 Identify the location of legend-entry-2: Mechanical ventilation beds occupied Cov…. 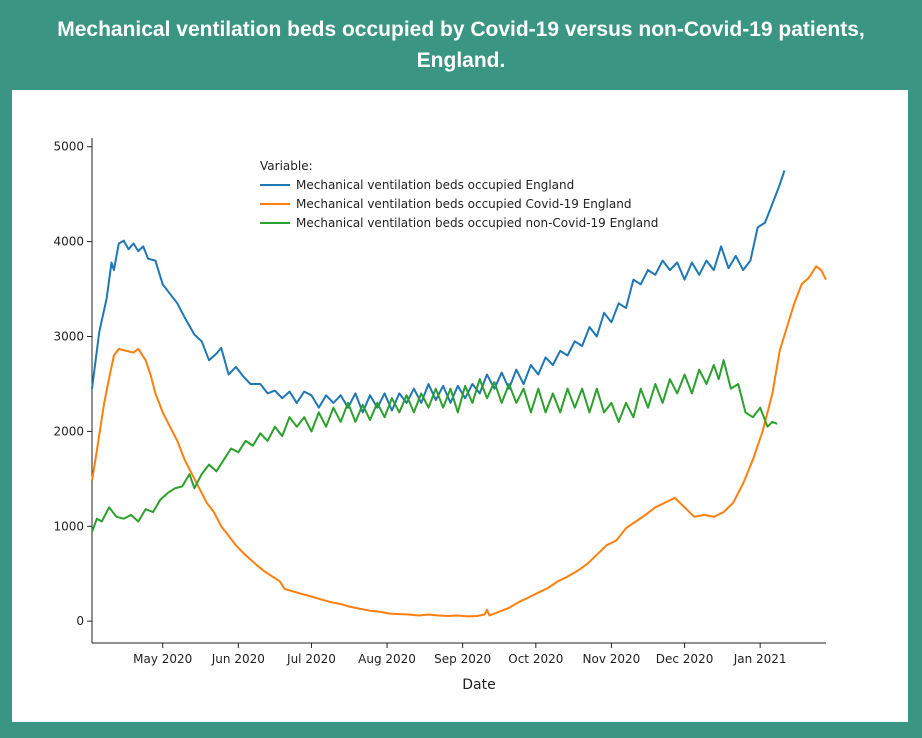
(463, 204).